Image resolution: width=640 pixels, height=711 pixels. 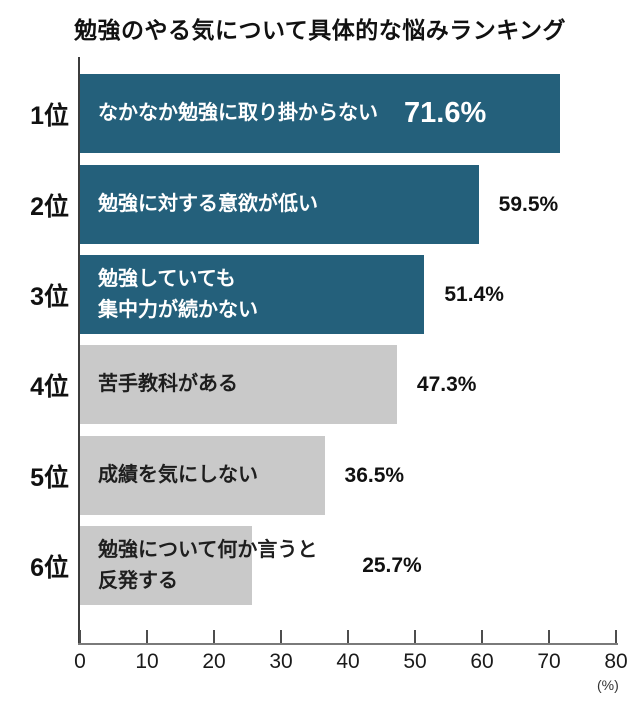 I want to click on chart-title: 勉強のやる気について具体的な悩みランキング, so click(x=320, y=30).